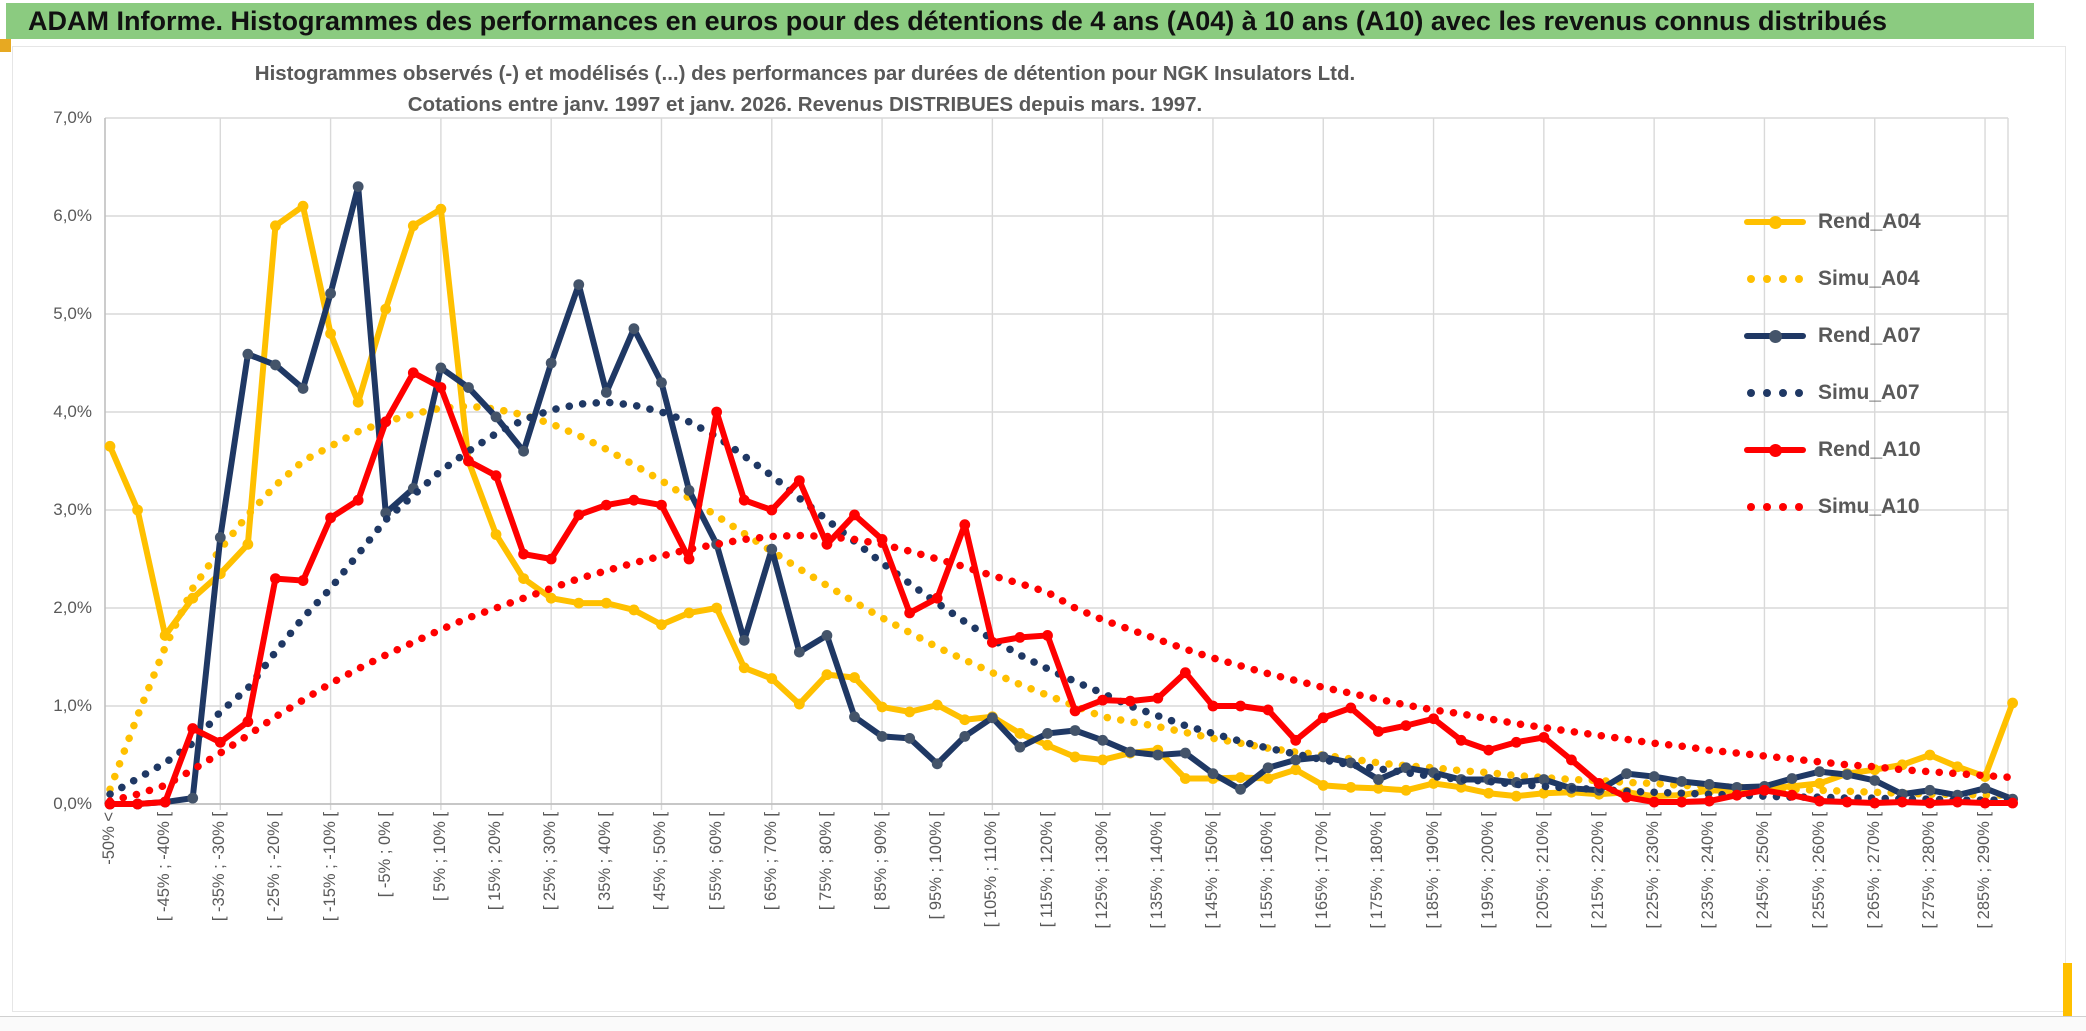  Describe the element at coordinates (1322, 870) in the screenshot. I see `x-axis-tick-label: [ 165% ; 170% [` at that location.